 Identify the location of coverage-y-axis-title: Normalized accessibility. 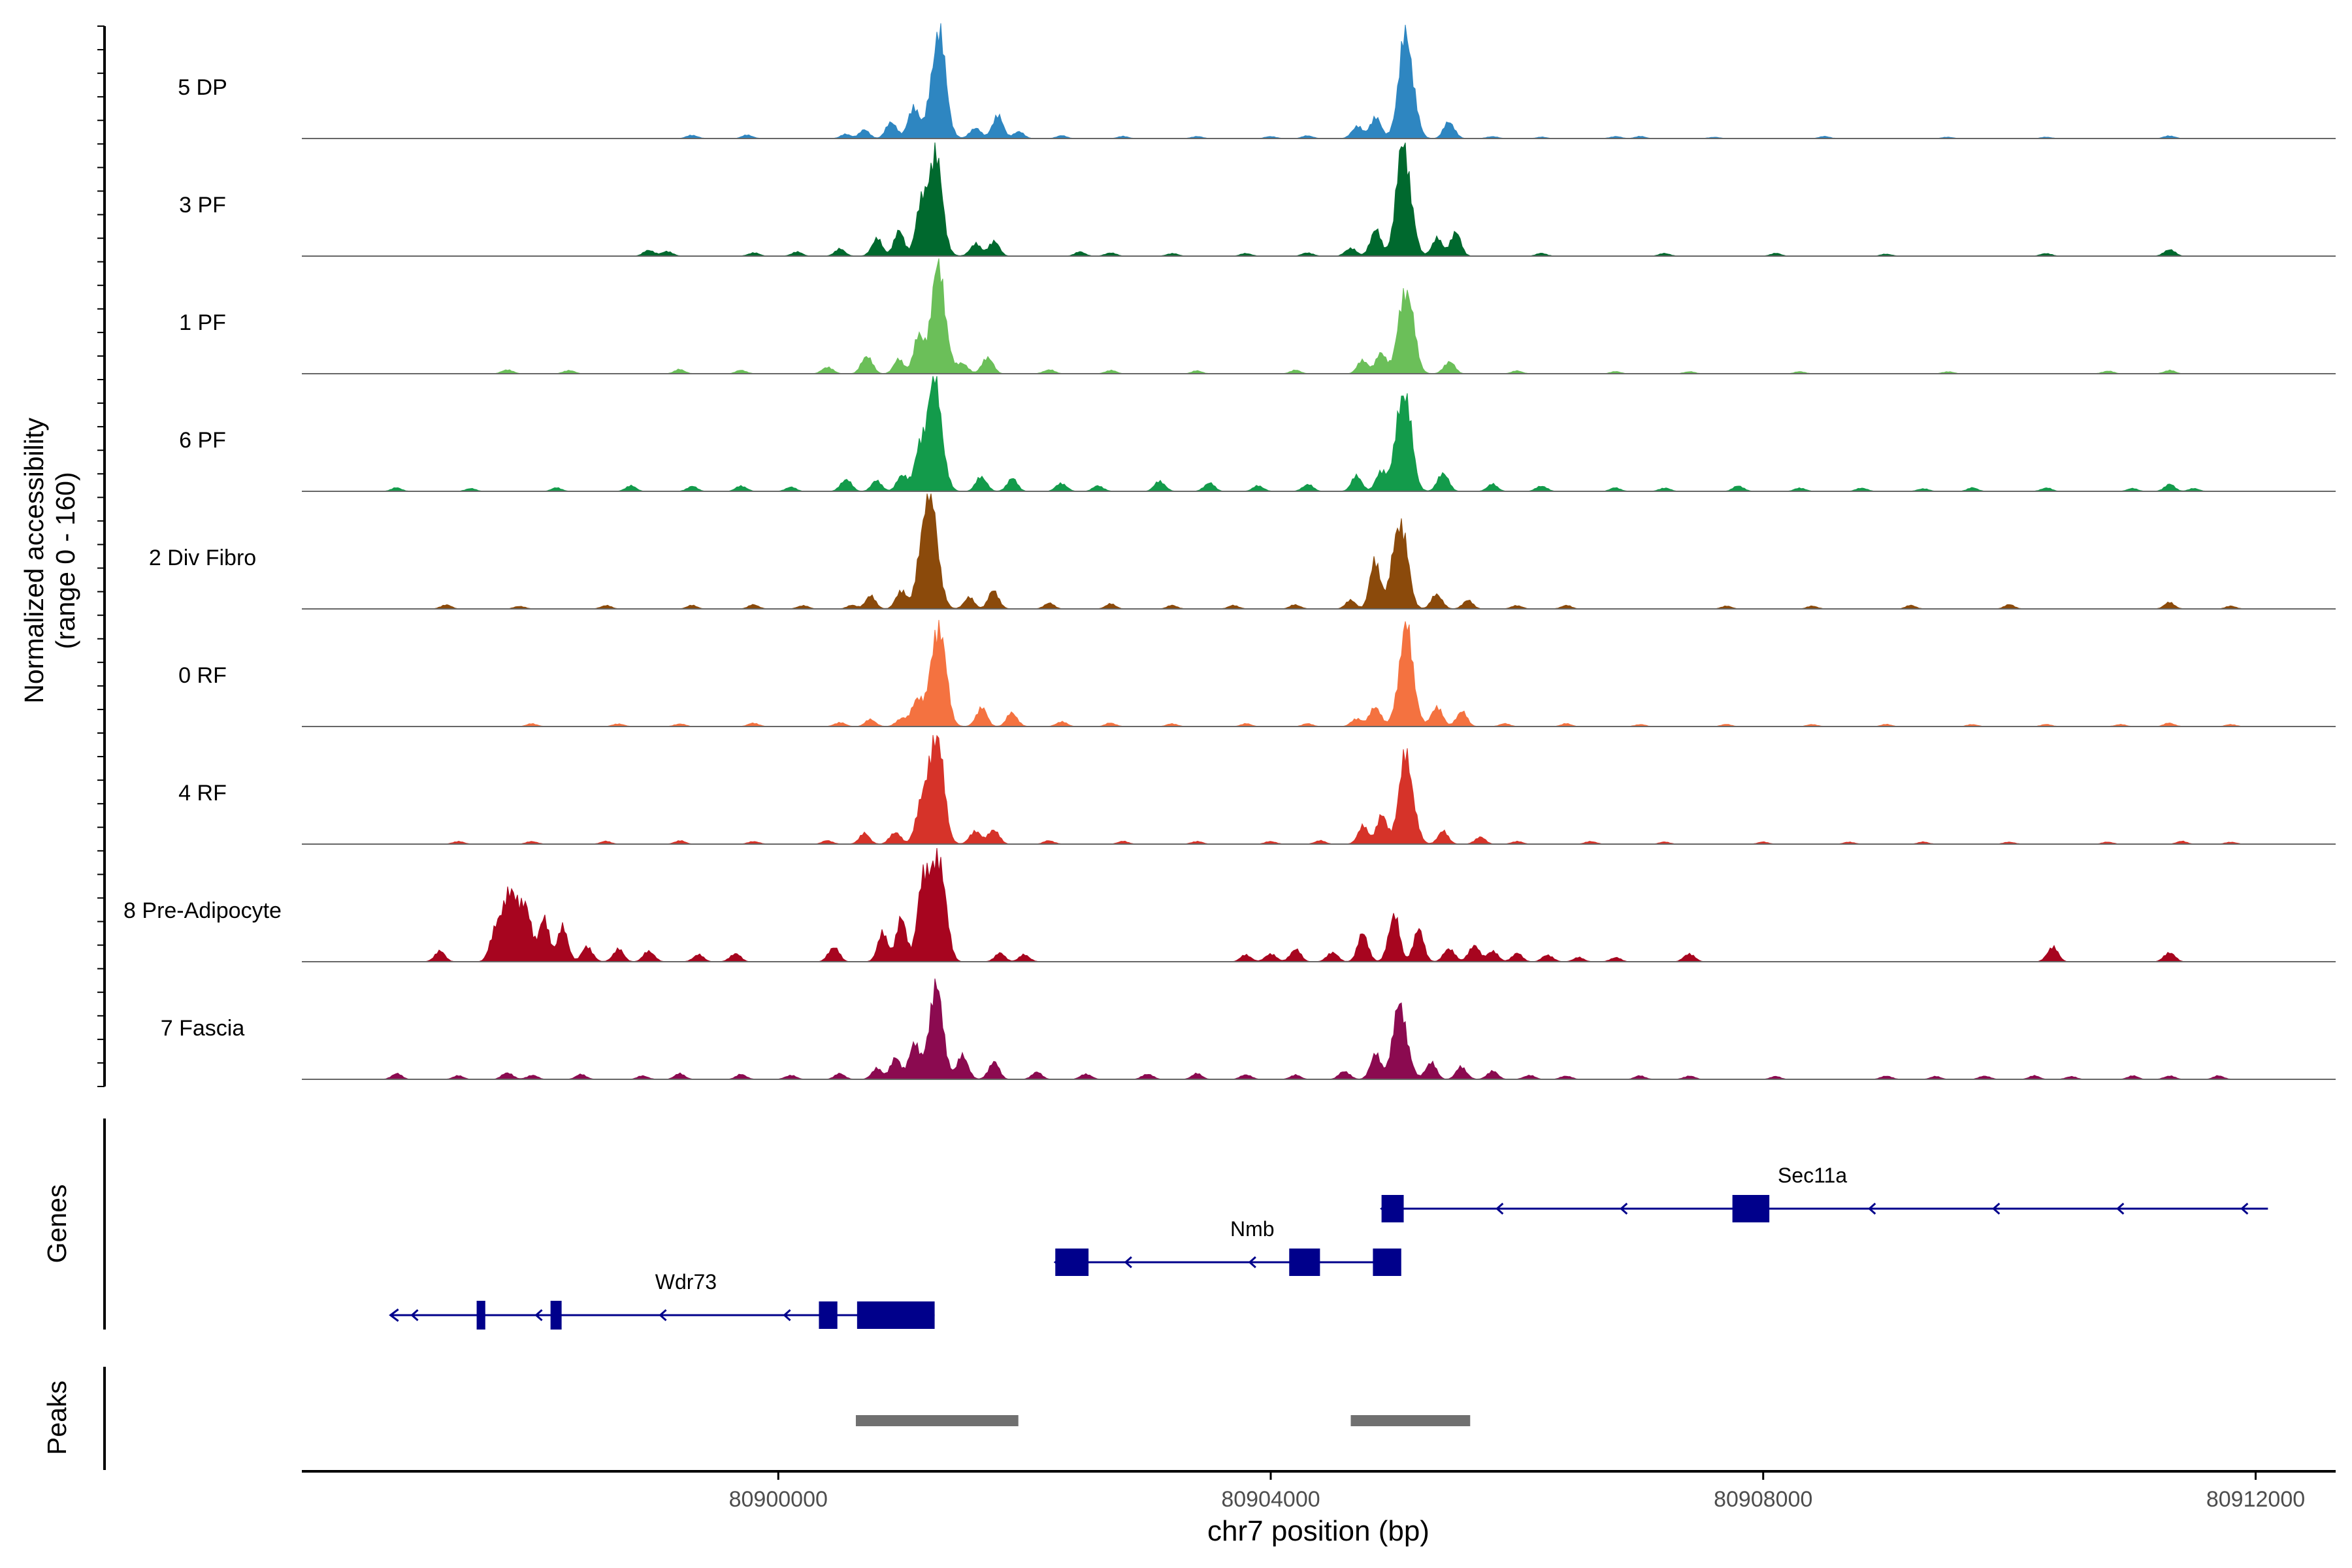
(34, 560).